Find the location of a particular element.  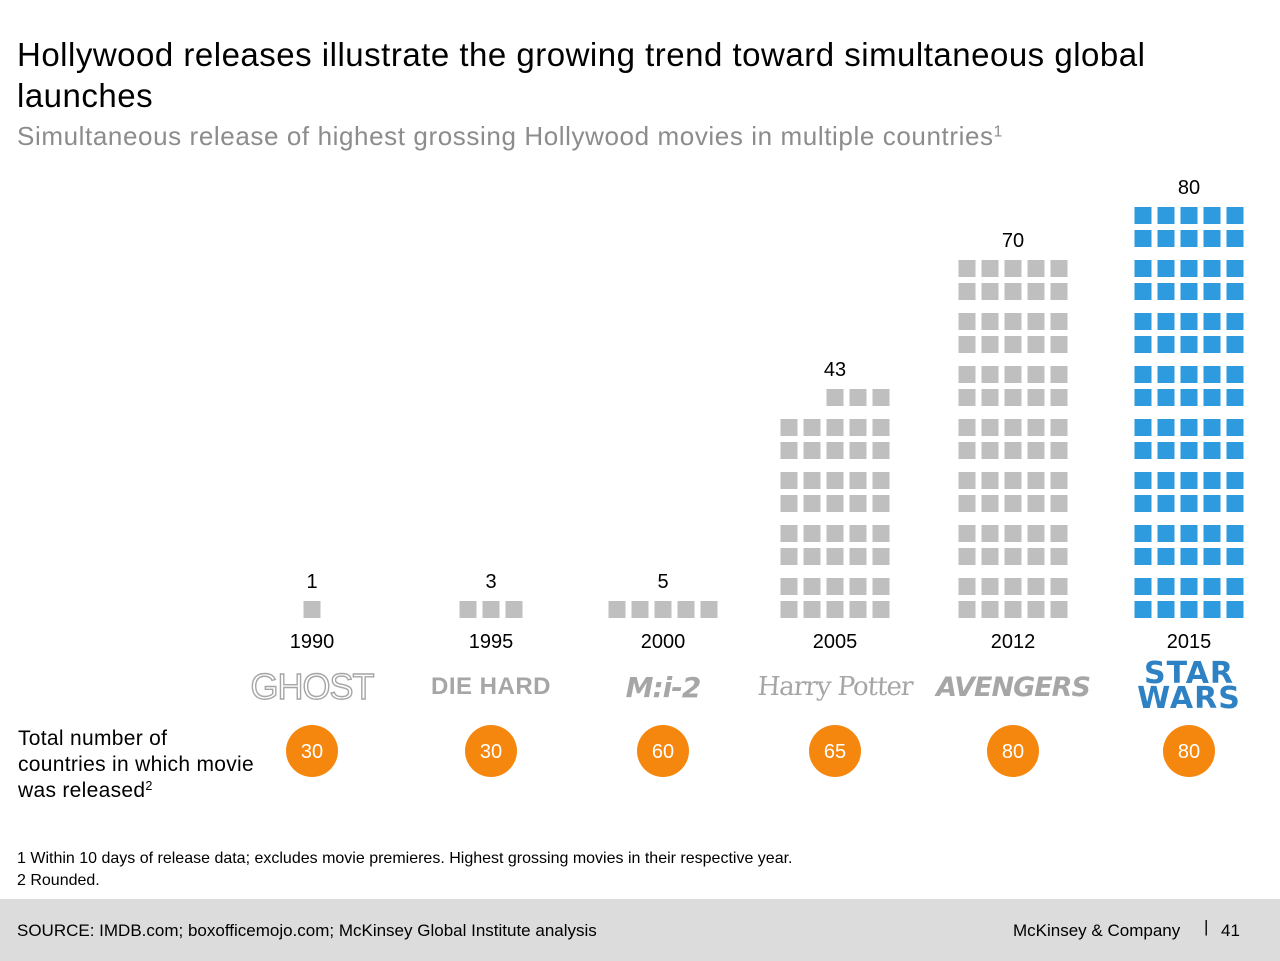

page-number: 41 is located at coordinates (1230, 930).